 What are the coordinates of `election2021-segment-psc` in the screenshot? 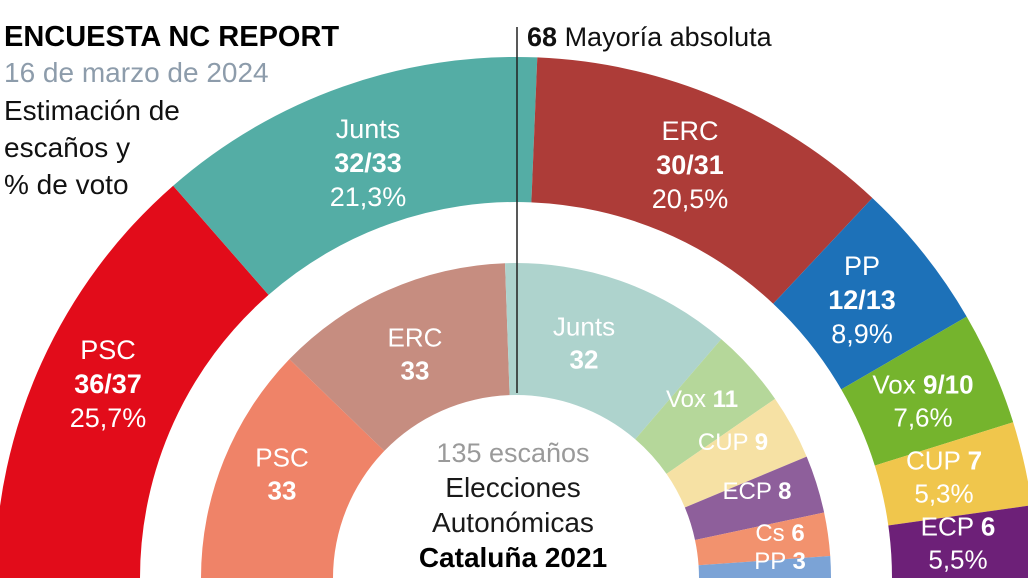 It's located at (293, 468).